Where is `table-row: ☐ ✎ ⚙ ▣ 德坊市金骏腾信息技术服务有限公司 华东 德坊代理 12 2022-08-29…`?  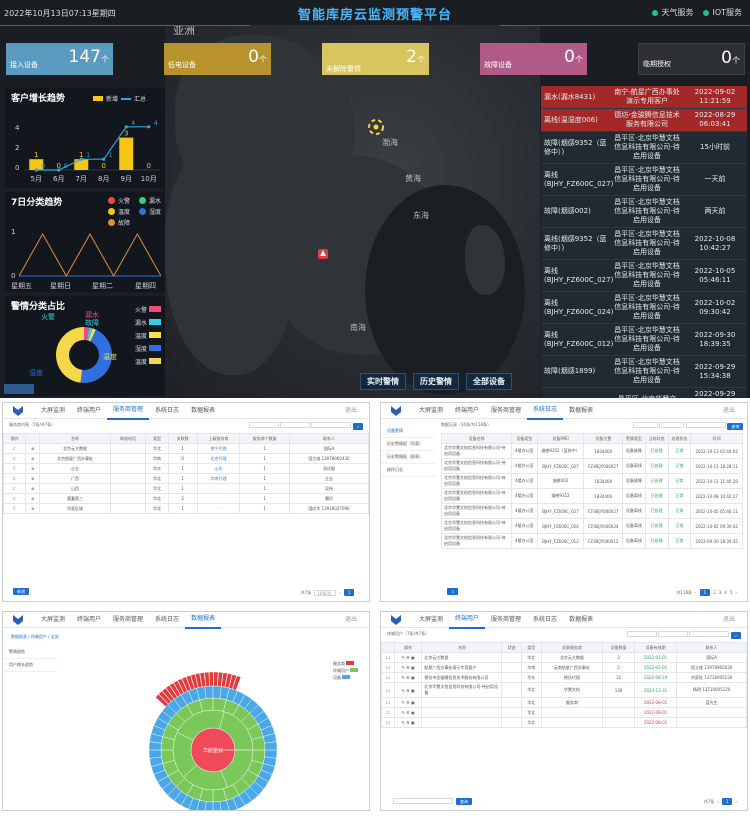 table-row: ☐ ✎ ⚙ ▣ 德坊市金骏腾信息技术服务有限公司 华东 德坊代理 12 2022-08-29… is located at coordinates (564, 677).